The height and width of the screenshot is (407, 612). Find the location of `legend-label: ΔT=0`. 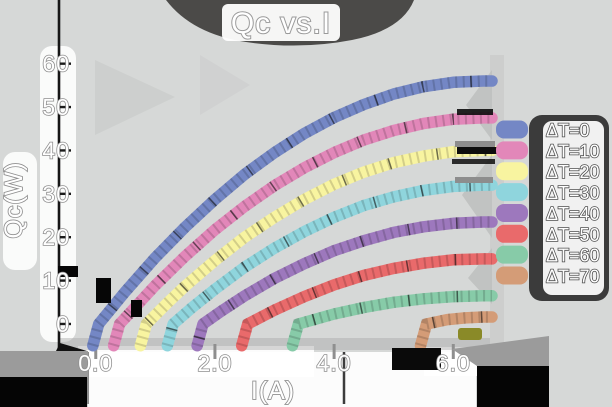

legend-label: ΔT=0 is located at coordinates (568, 131).